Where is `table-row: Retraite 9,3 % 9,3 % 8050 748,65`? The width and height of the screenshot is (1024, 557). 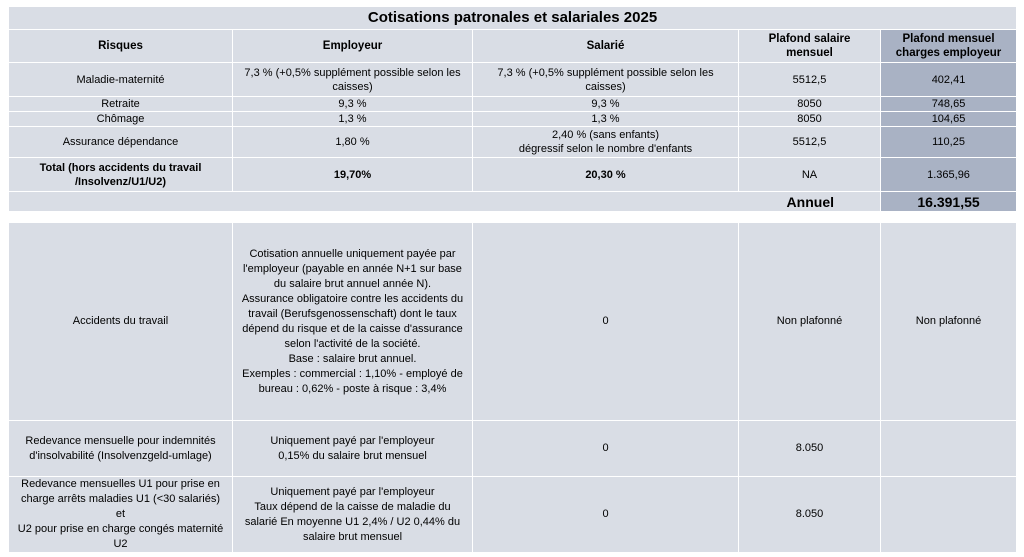 table-row: Retraite 9,3 % 9,3 % 8050 748,65 is located at coordinates (513, 104).